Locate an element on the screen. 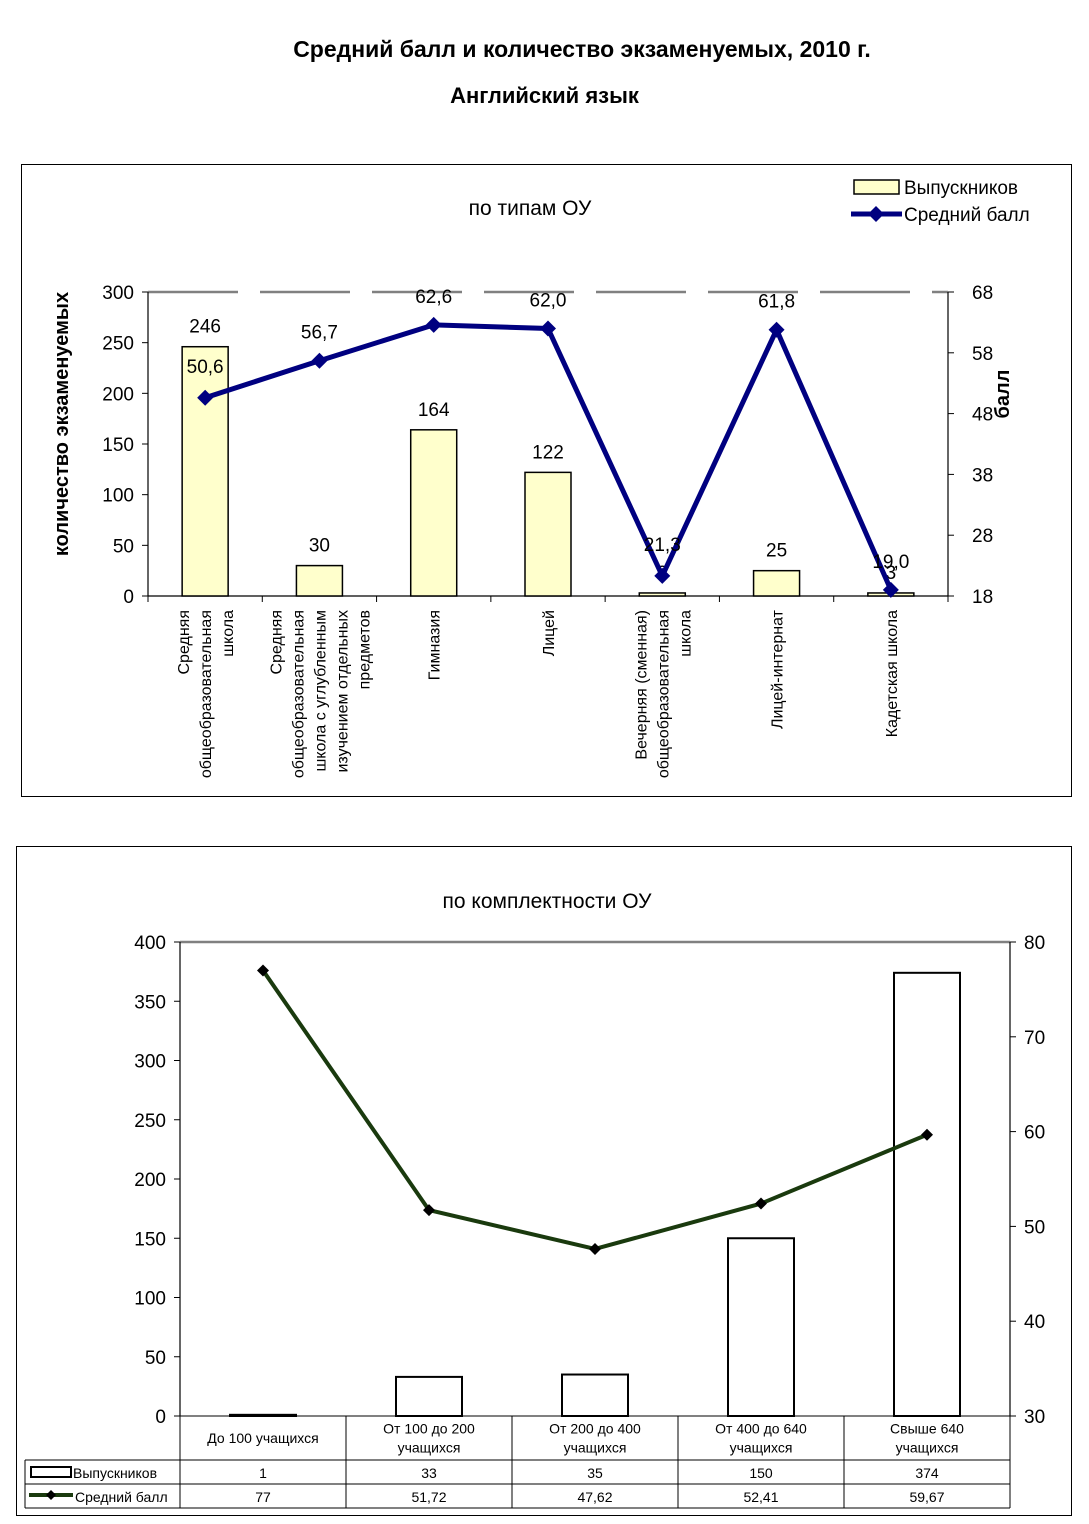  bar-value-label: 122 is located at coordinates (548, 452).